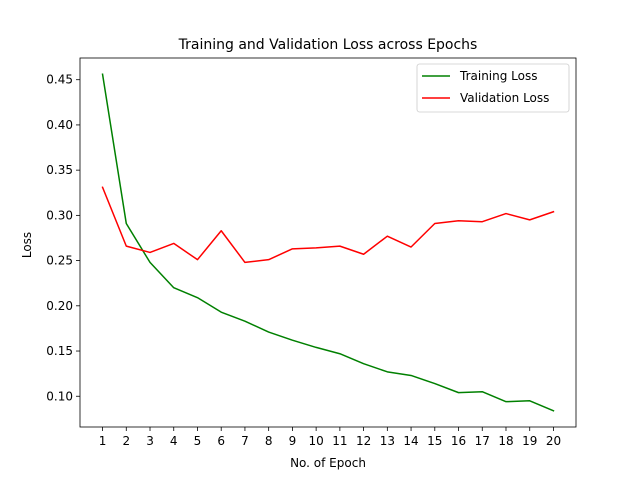  I want to click on legend-label-validation: Validation Loss, so click(504, 98).